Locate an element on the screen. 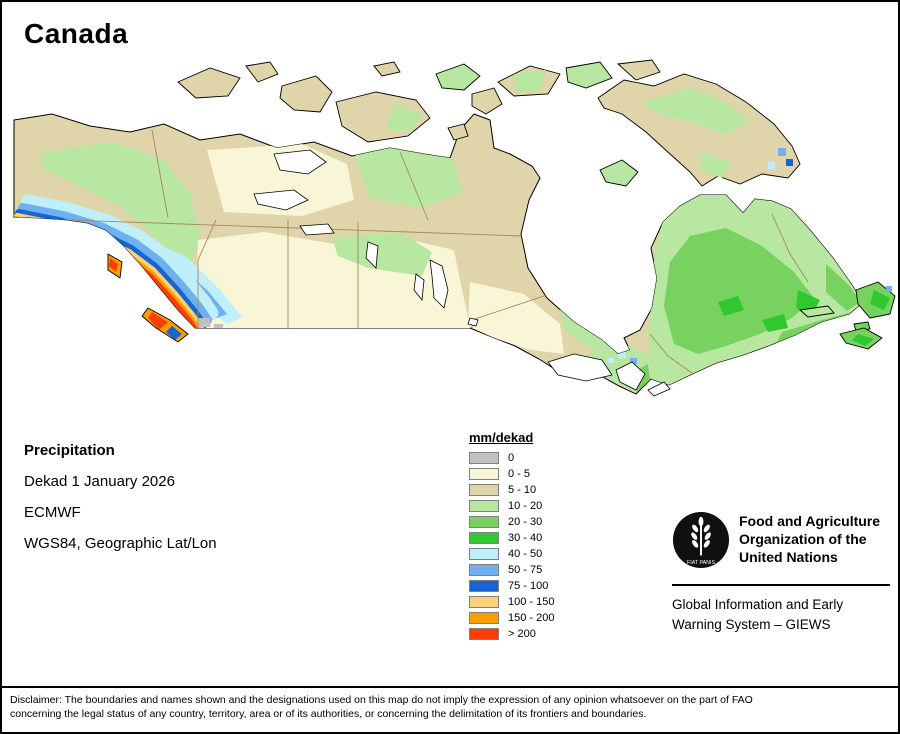  legend-row: 30 - 40 is located at coordinates (511, 538).